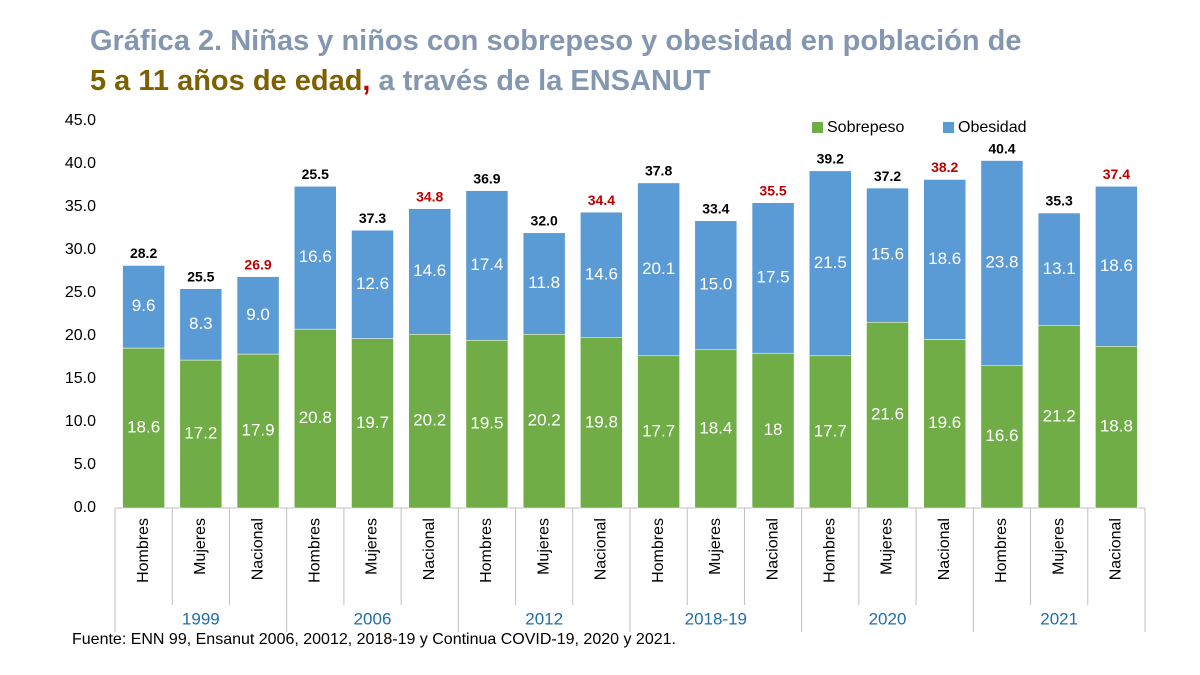 Image resolution: width=1200 pixels, height=675 pixels. I want to click on title-part: 5 a 11 años de edad, so click(226, 81).